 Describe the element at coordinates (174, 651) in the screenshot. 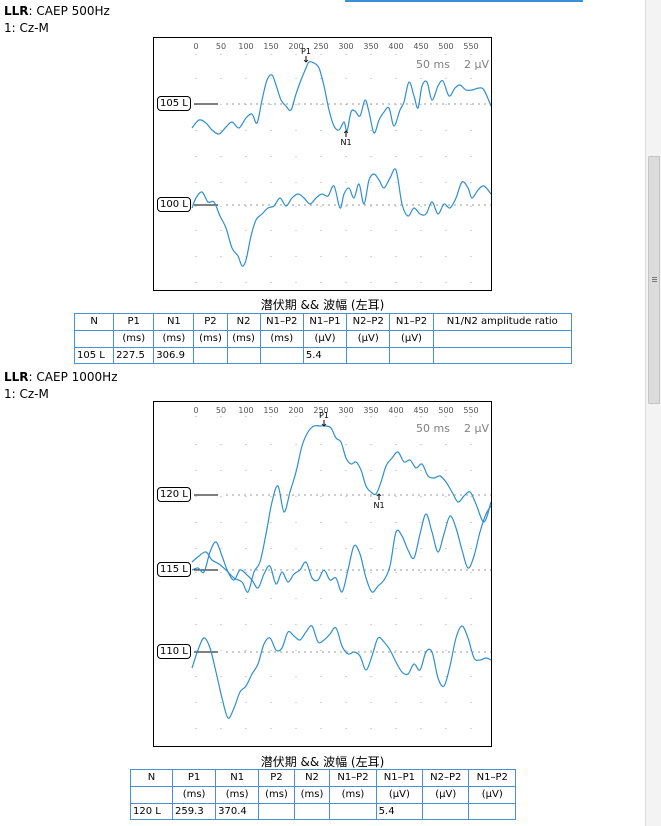

I see `trace-label: 110 L` at that location.